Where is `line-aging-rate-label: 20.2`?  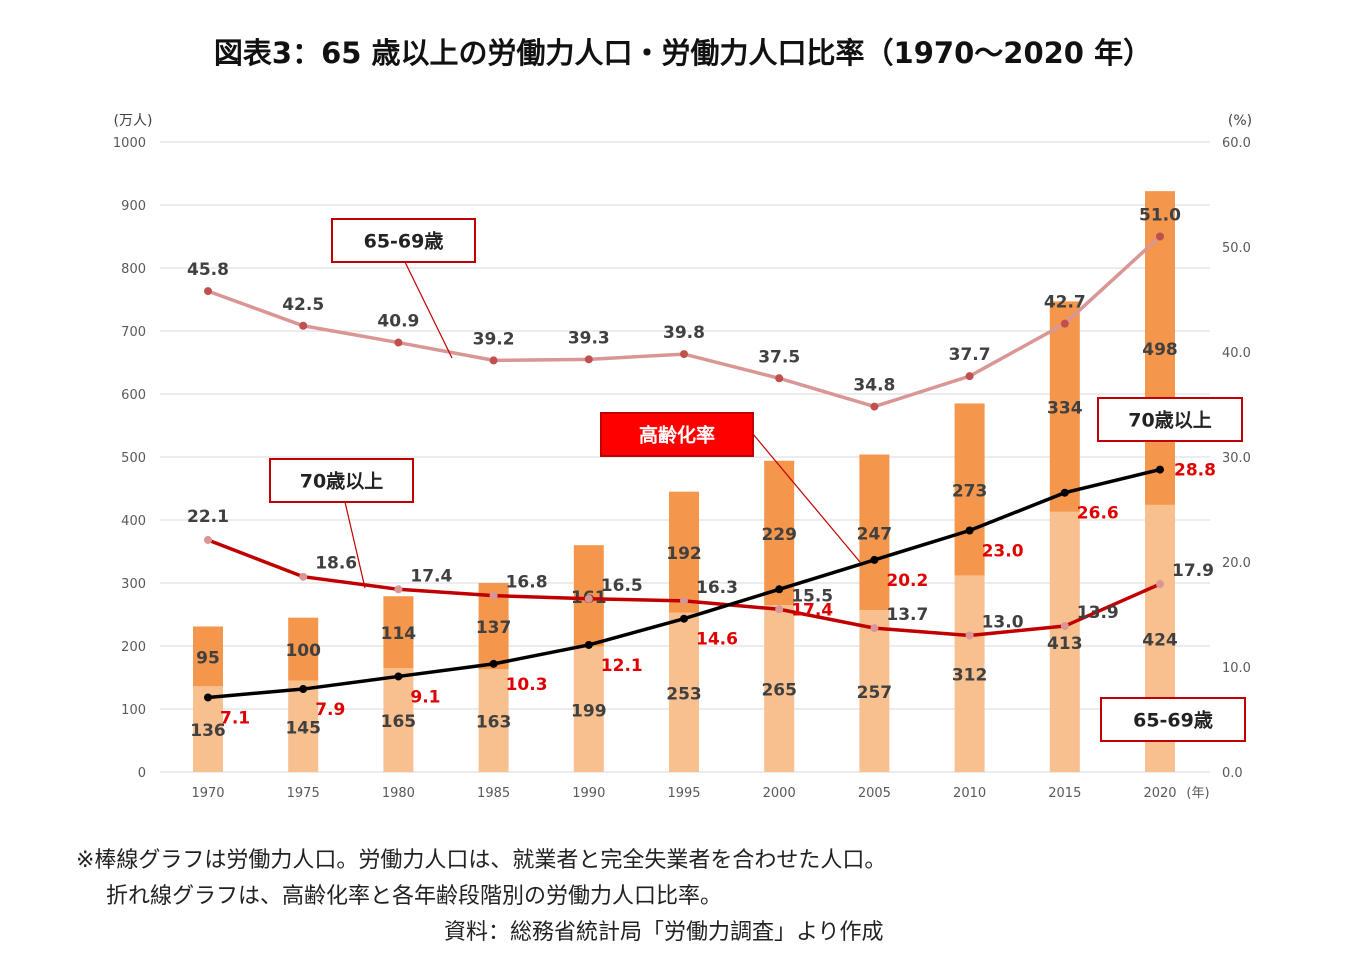 line-aging-rate-label: 20.2 is located at coordinates (907, 581).